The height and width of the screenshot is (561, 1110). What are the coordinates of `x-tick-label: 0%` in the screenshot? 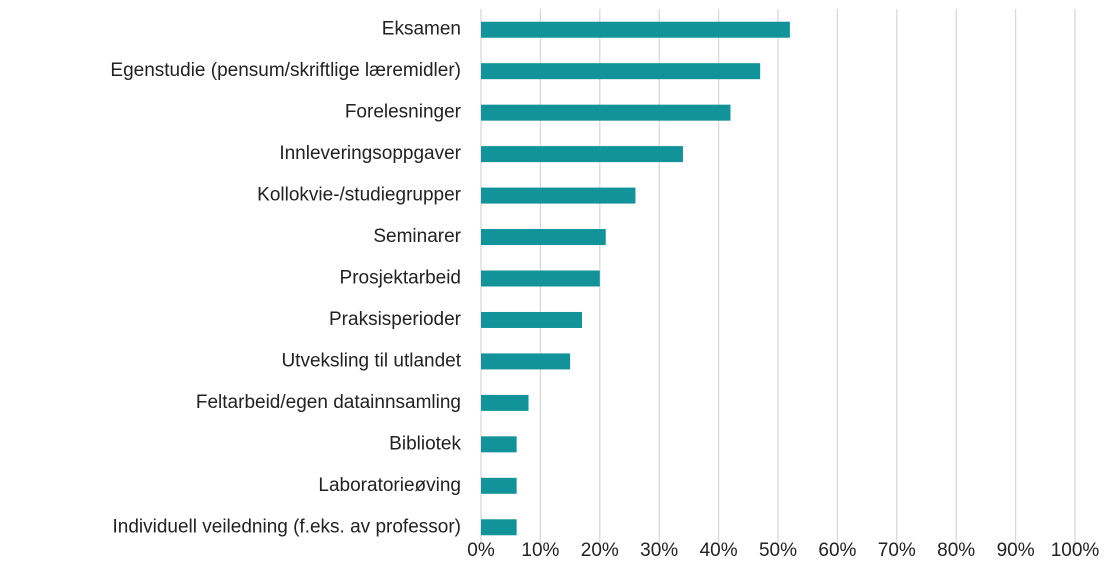 It's located at (481, 550).